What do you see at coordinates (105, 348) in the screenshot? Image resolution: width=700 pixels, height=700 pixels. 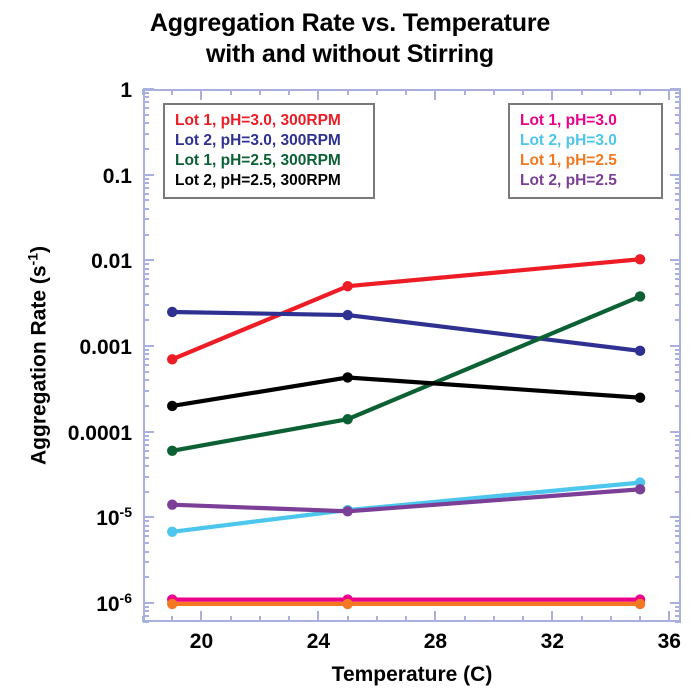 I see `y-tick-label-text: 0.001` at bounding box center [105, 348].